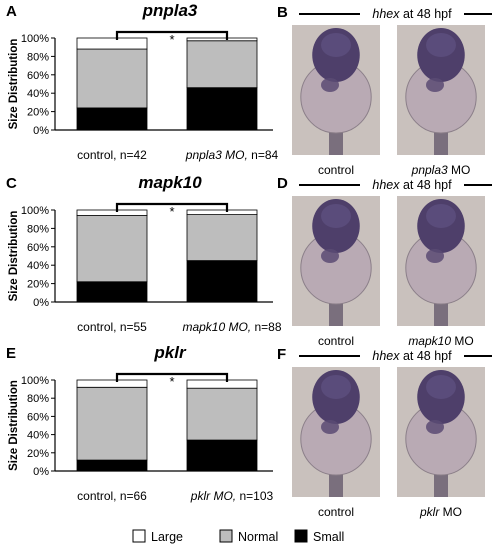  I want to click on caption-morphant: pklr MO, so click(440, 512).